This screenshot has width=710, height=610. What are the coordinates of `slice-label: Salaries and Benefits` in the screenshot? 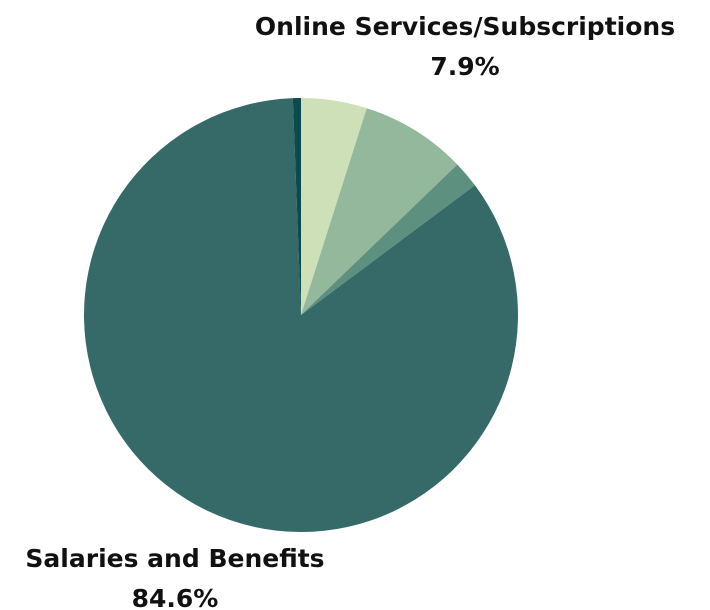 It's located at (174, 558).